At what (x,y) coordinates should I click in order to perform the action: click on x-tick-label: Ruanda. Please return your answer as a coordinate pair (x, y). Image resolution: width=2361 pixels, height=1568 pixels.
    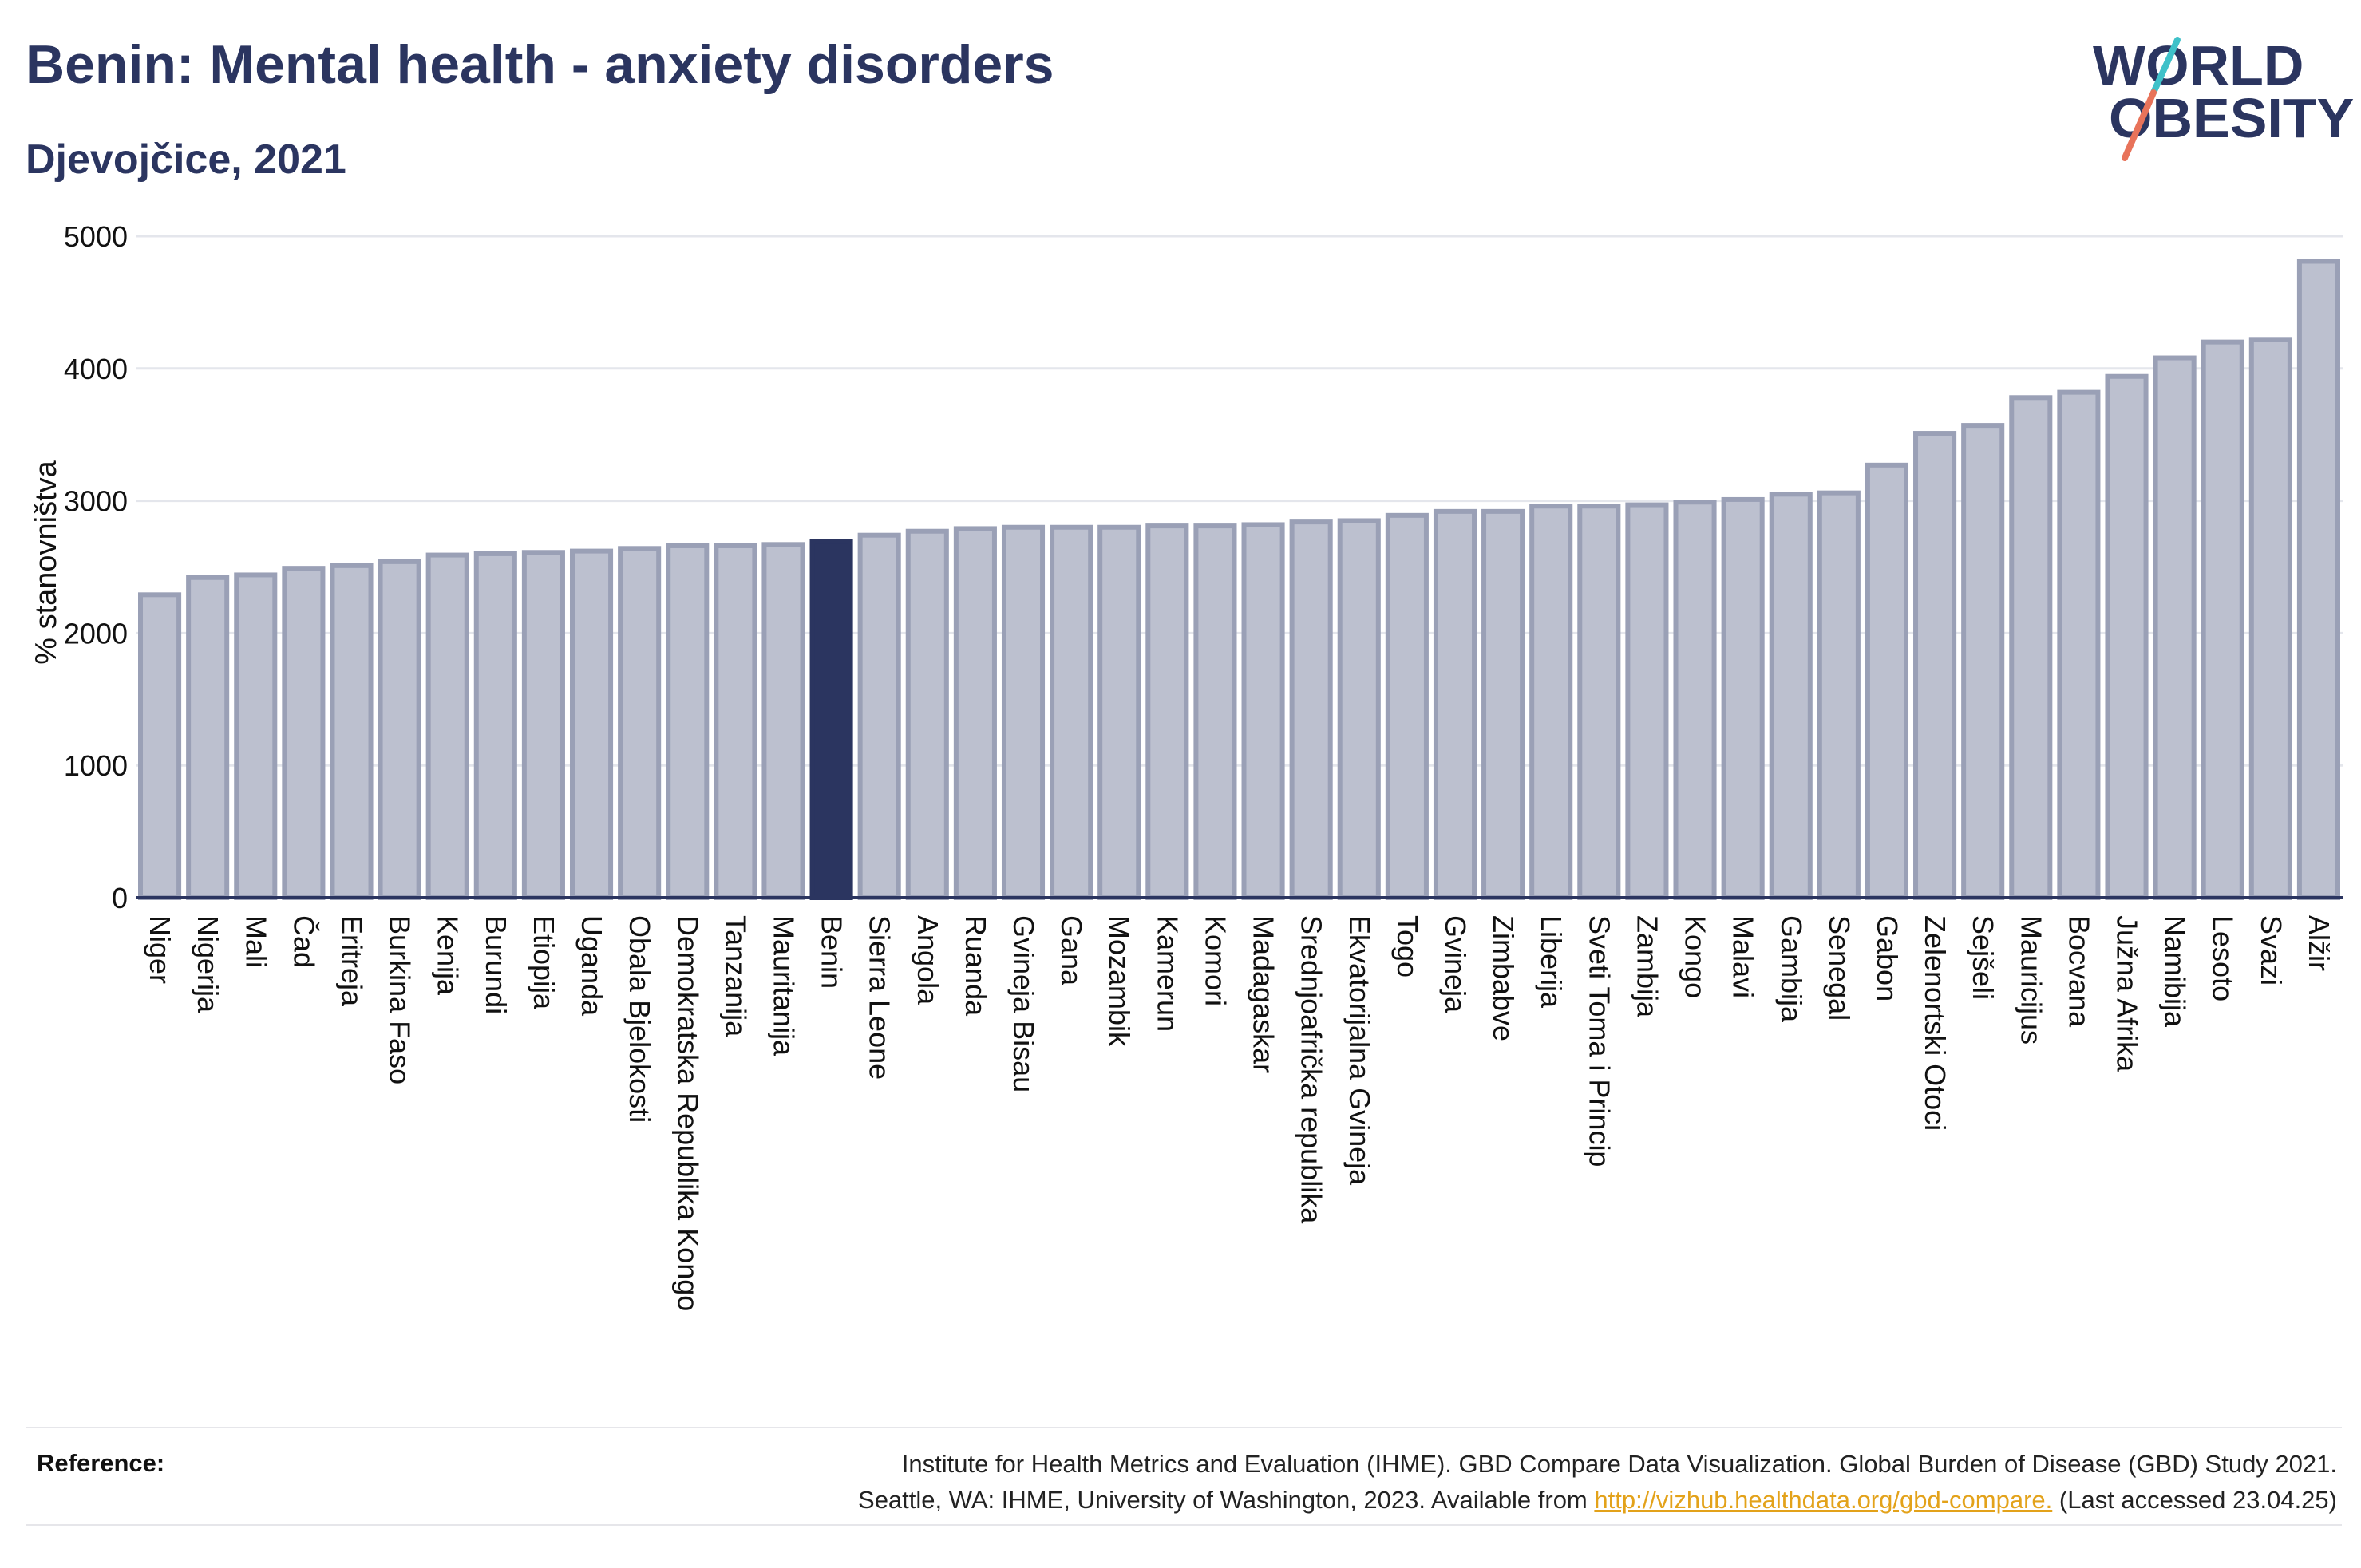
    Looking at the image, I should click on (975, 966).